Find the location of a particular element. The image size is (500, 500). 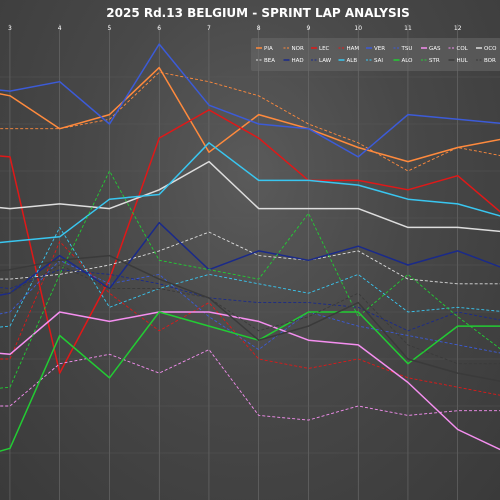

legend-label-gas: GAS is located at coordinates (435, 49).